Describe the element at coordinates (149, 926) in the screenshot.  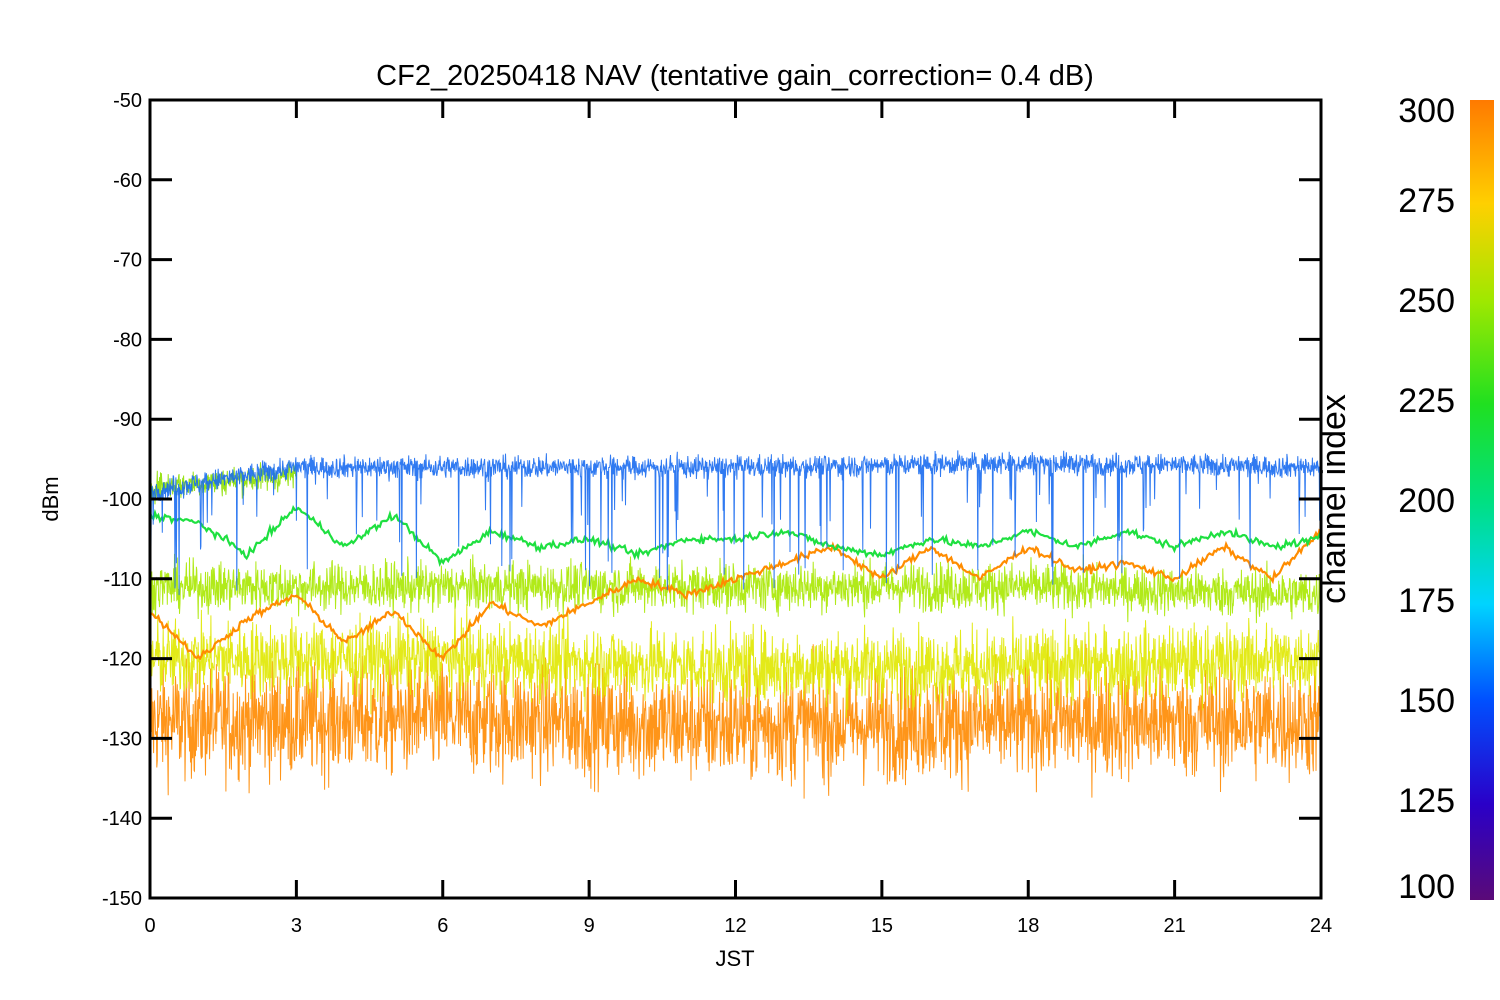
I see `x-tick-label: 0` at that location.